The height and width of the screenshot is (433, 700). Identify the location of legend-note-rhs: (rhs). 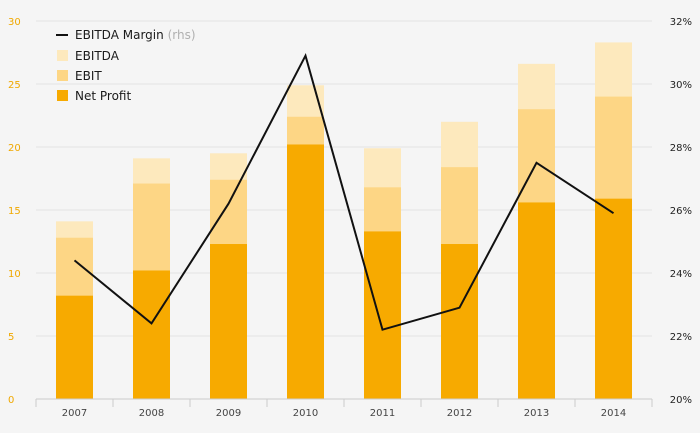
(182, 35).